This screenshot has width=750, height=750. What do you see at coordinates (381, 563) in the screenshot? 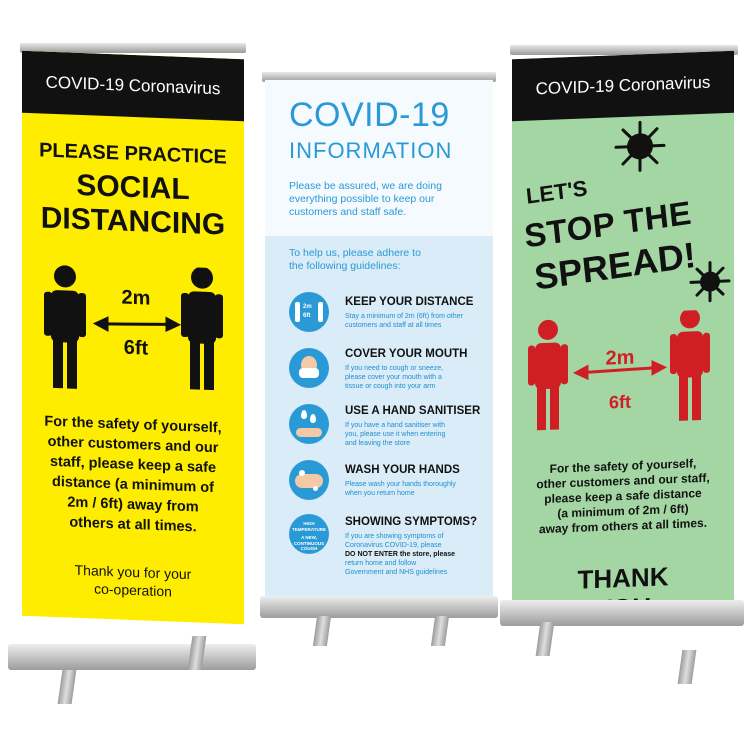
I see `guideline-desc-line: return home and follow` at bounding box center [381, 563].